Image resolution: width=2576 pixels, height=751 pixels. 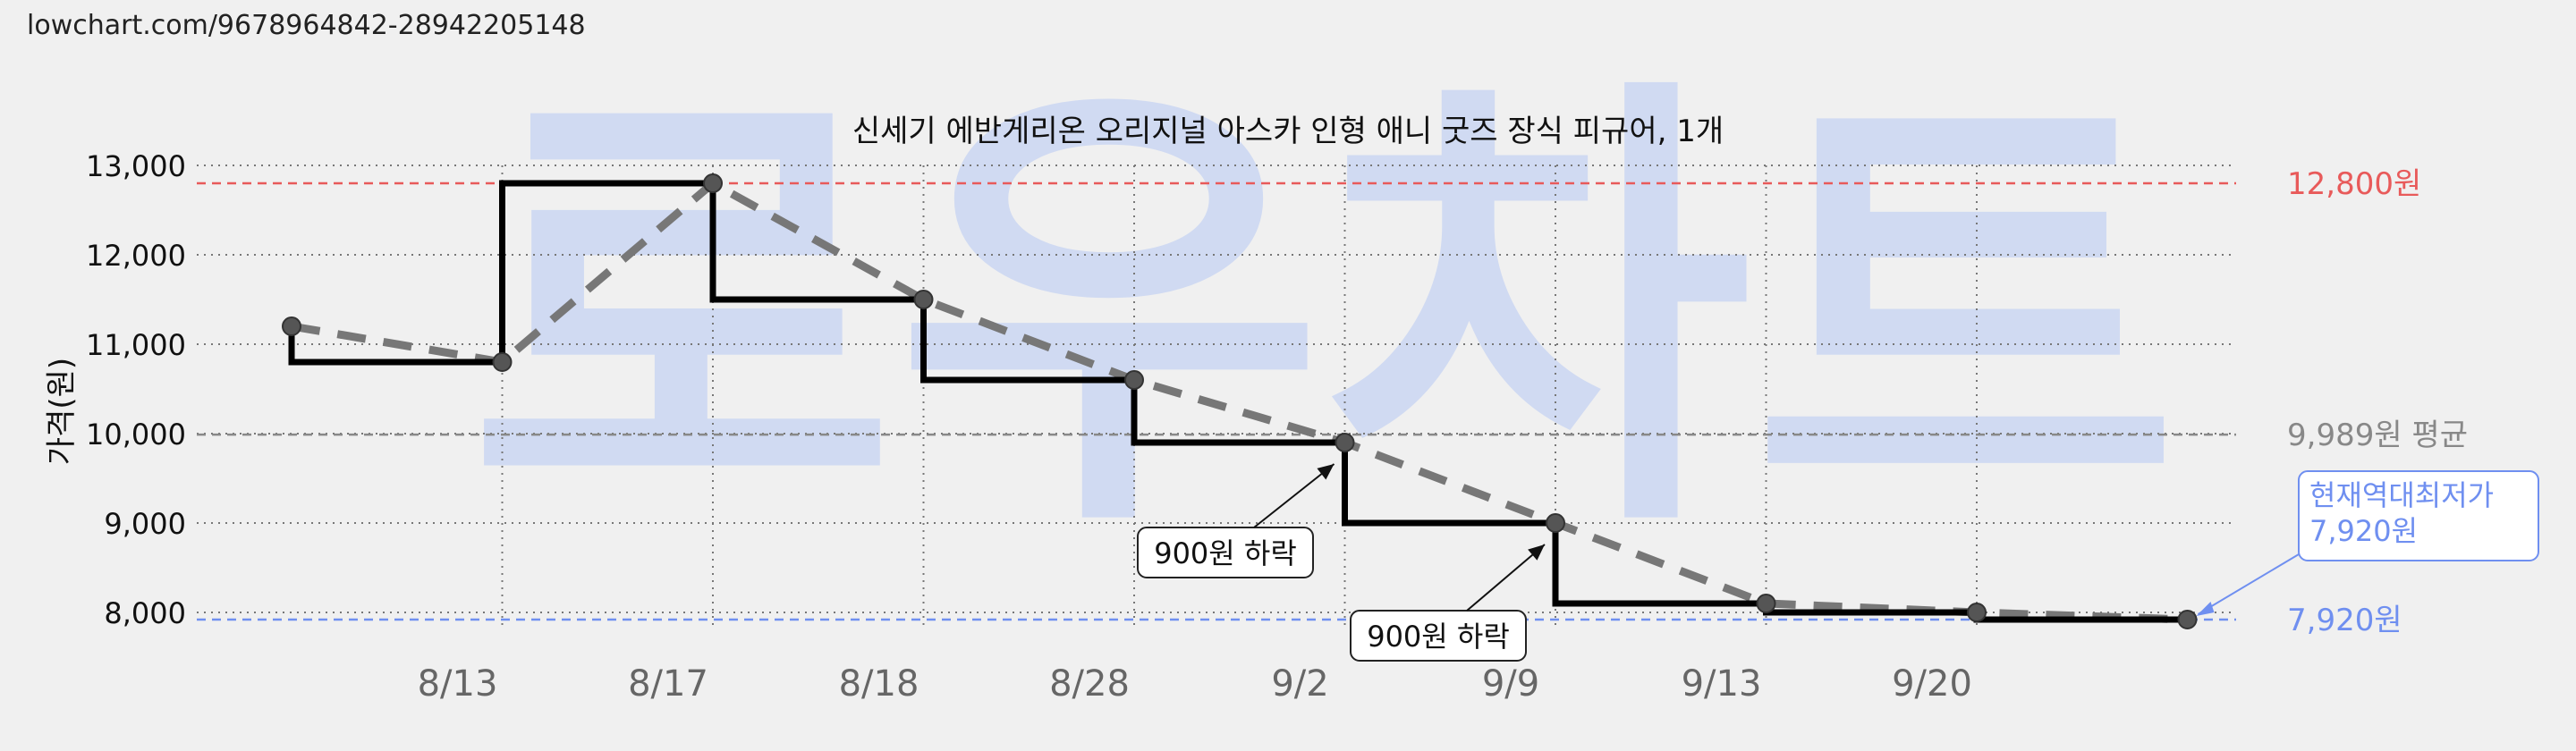 I want to click on y-ticks: 8,000 9,000 10,000 11,000 12,000 13,000, so click(x=136, y=389).